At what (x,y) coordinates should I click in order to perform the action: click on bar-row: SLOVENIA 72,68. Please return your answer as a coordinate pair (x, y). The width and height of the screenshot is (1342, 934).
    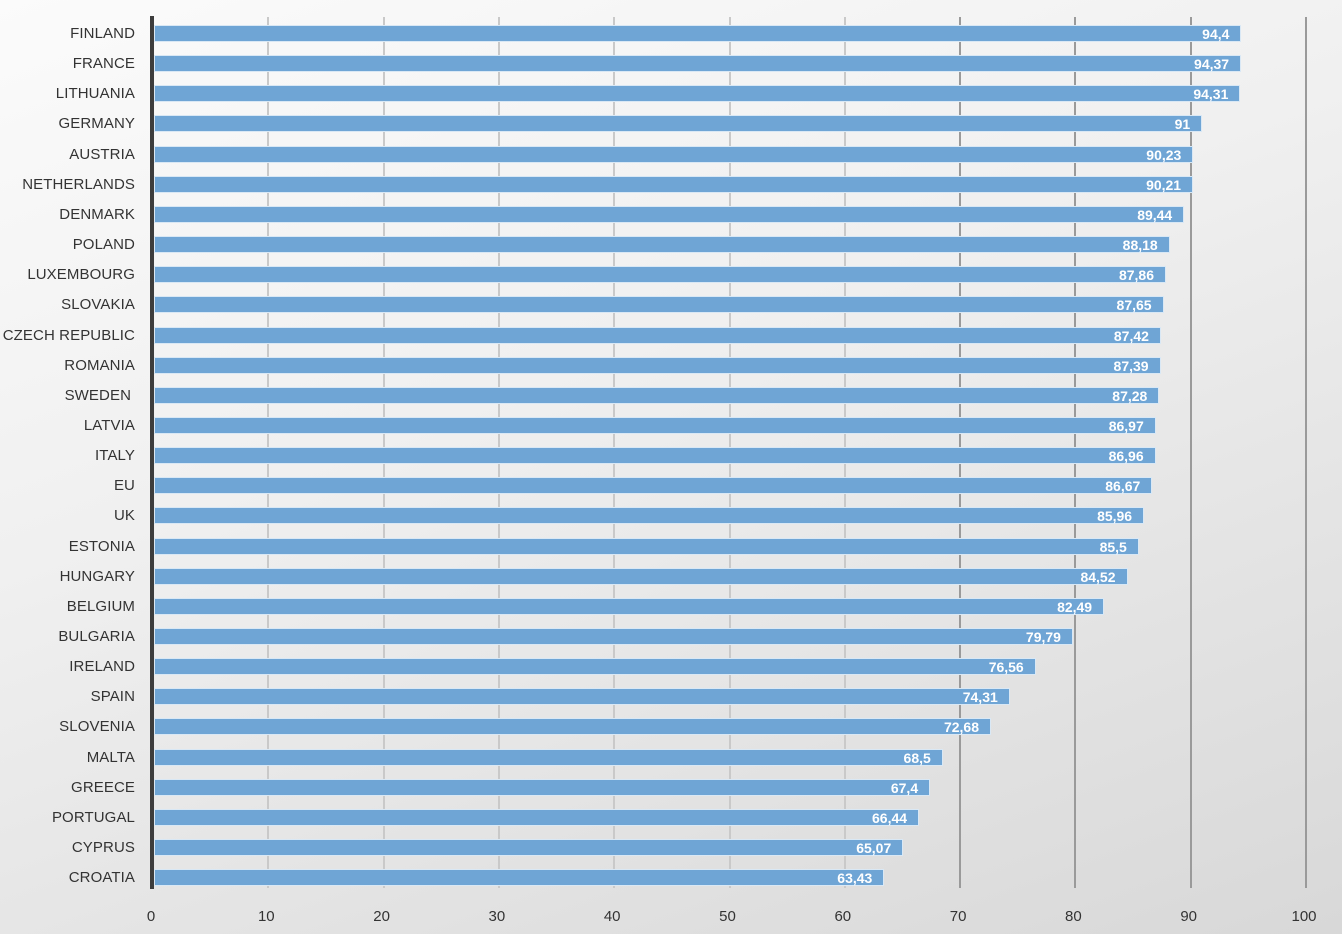
    Looking at the image, I should click on (671, 727).